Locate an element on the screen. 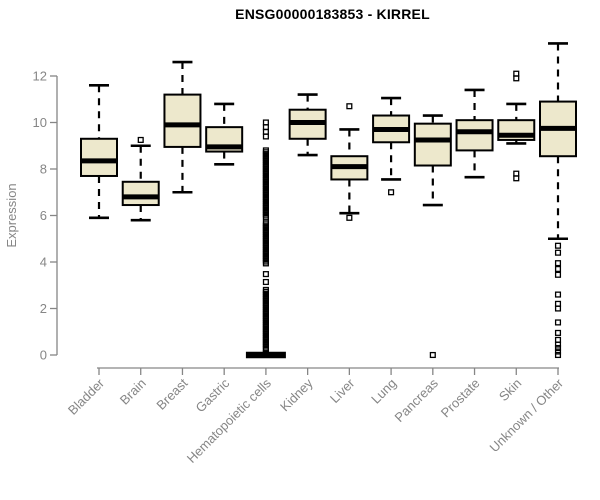  boxplot-pancreas is located at coordinates (432, 236).